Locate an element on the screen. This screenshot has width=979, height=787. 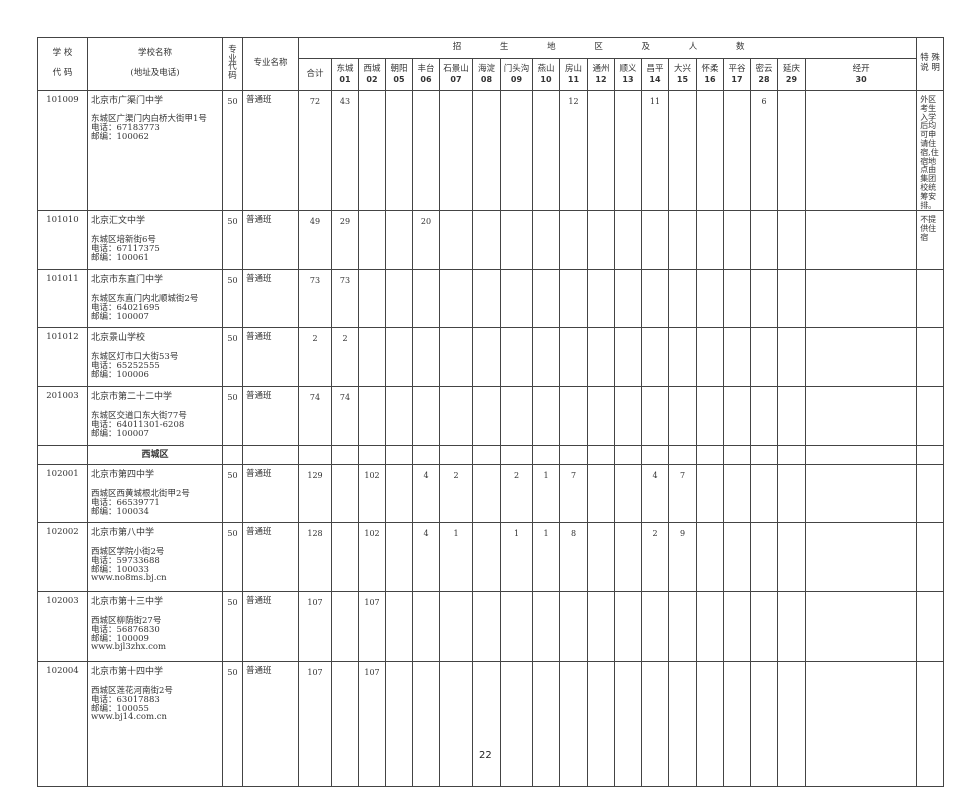
school-address-line: 邮编：100007 is located at coordinates (120, 316).